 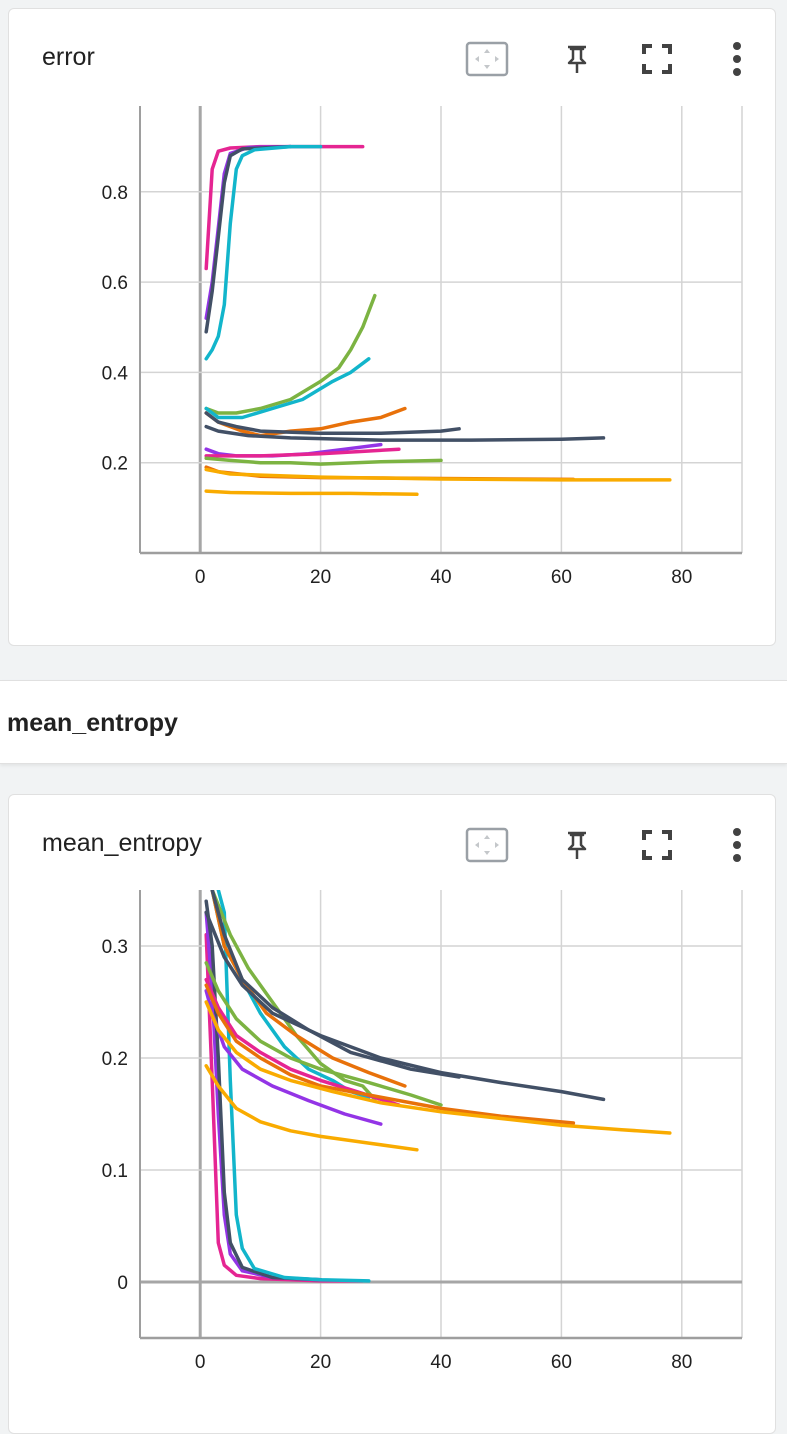 What do you see at coordinates (122, 843) in the screenshot?
I see `card-title: mean_entropy` at bounding box center [122, 843].